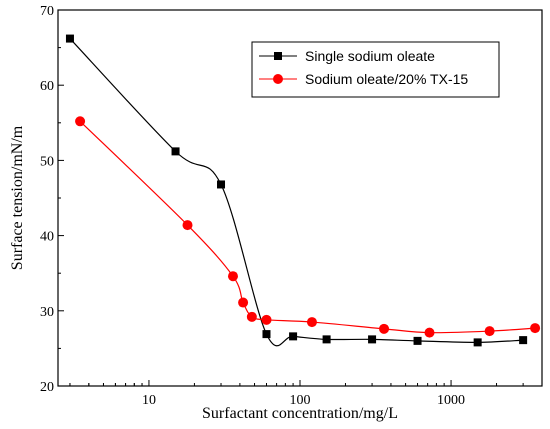 Image resolution: width=550 pixels, height=429 pixels. I want to click on y-tick-label: 70, so click(47, 11).